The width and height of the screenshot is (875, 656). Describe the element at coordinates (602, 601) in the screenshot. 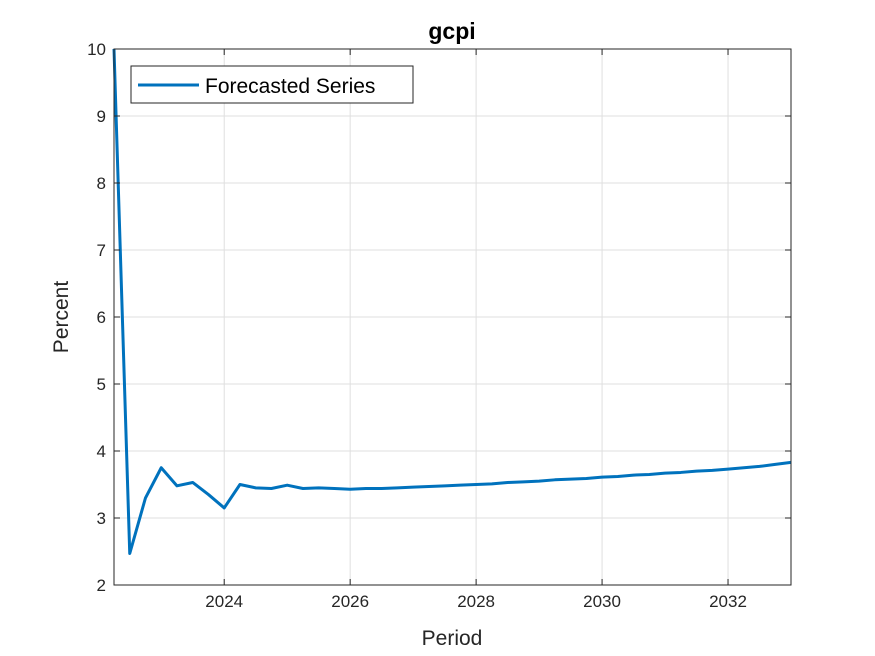

I see `x-tick-label: 2030` at that location.